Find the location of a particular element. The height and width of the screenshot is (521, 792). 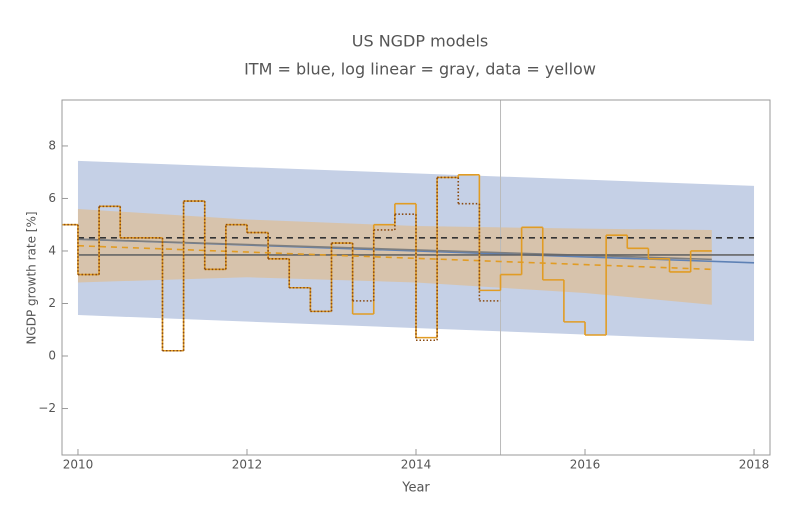

y-axis-label: NGDP growth rate [%] is located at coordinates (32, 277).